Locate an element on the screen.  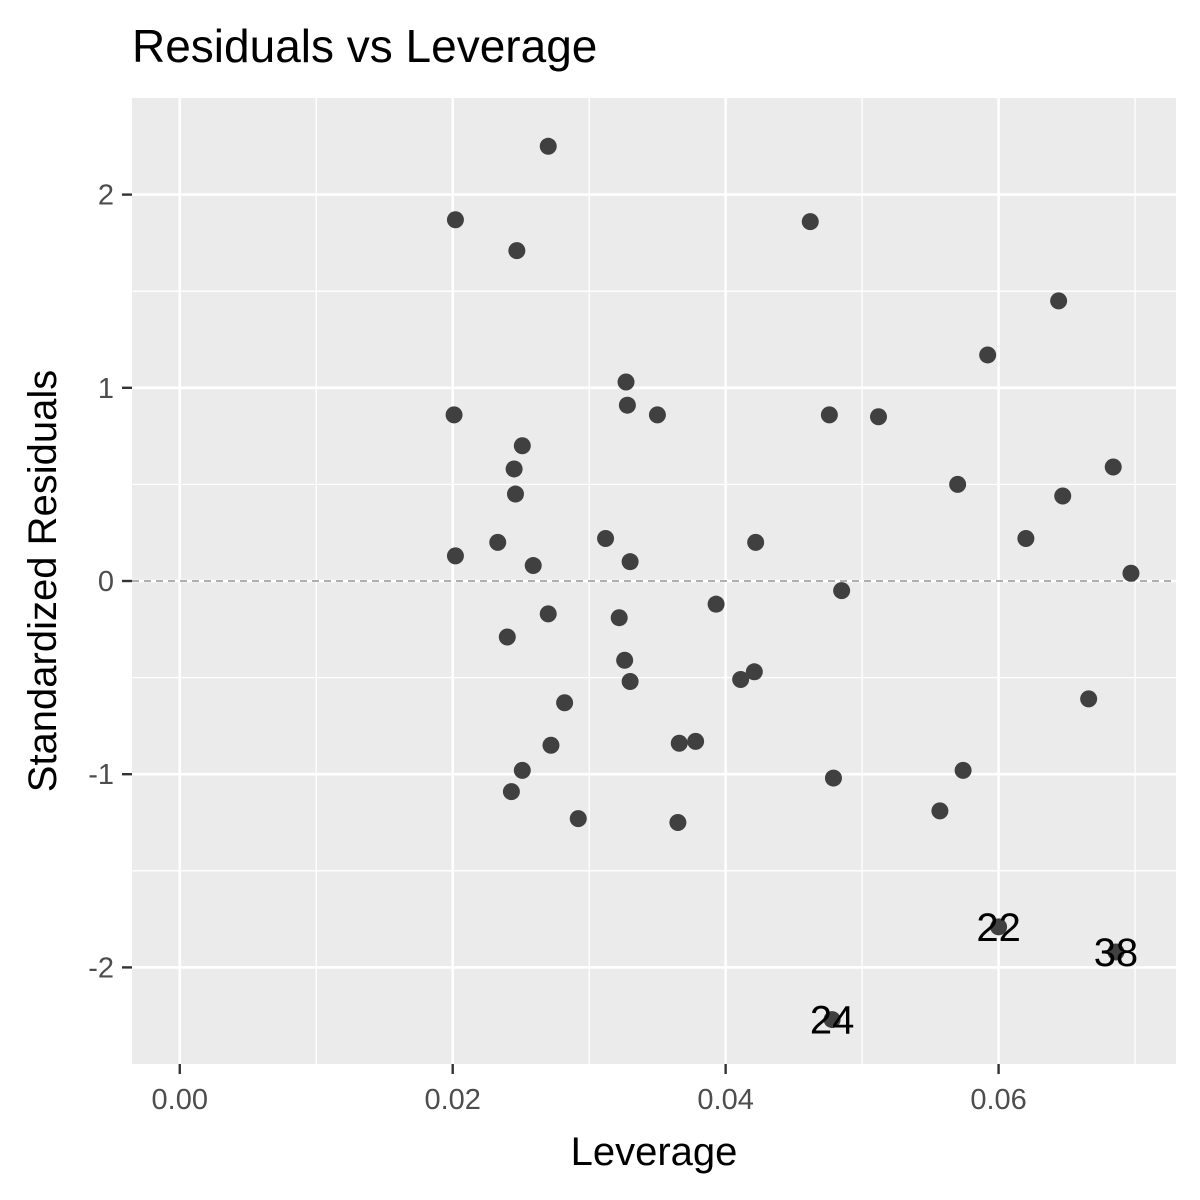
y-axis-title: Standardized Residuals is located at coordinates (43, 581).